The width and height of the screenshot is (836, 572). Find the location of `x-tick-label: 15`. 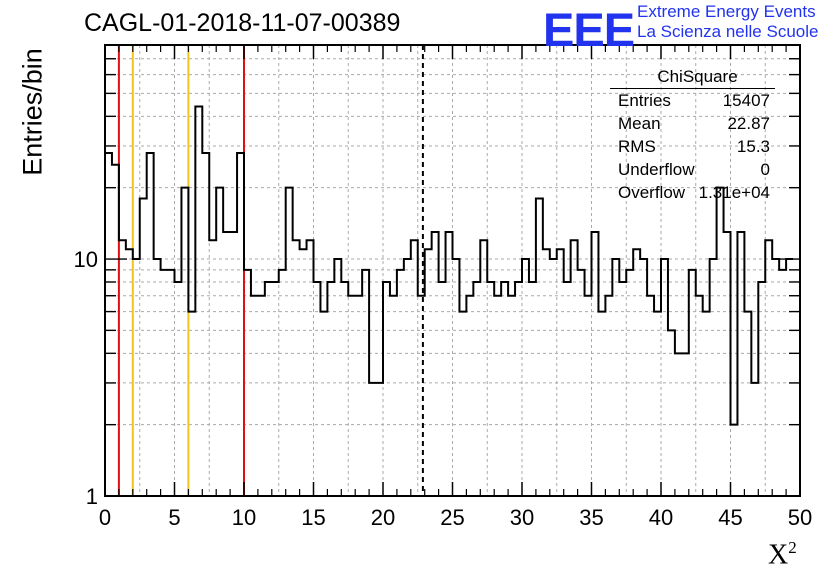

x-tick-label: 15 is located at coordinates (313, 517).